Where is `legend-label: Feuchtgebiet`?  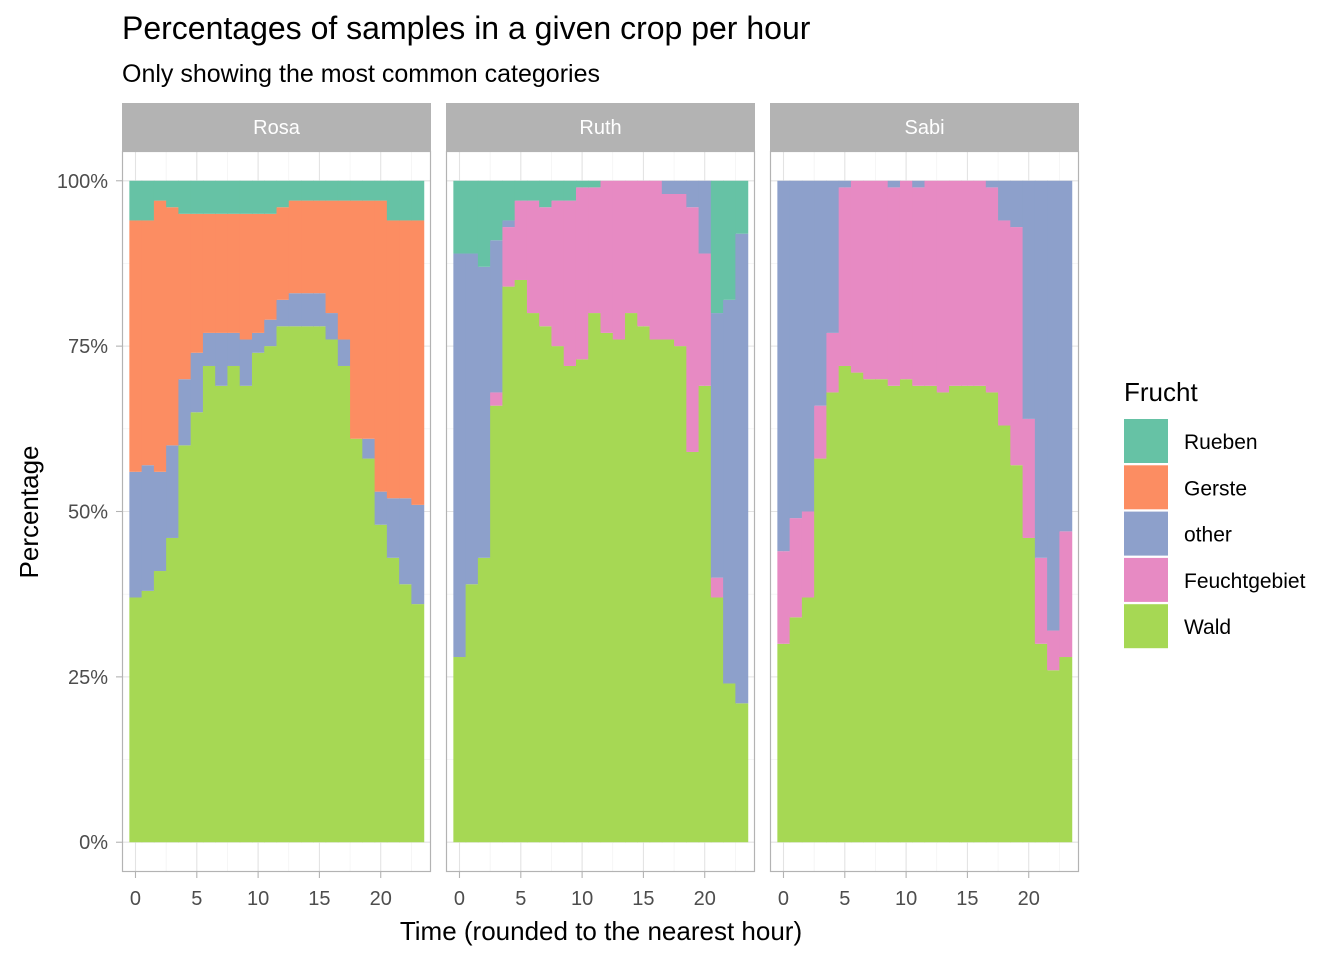 legend-label: Feuchtgebiet is located at coordinates (1245, 581).